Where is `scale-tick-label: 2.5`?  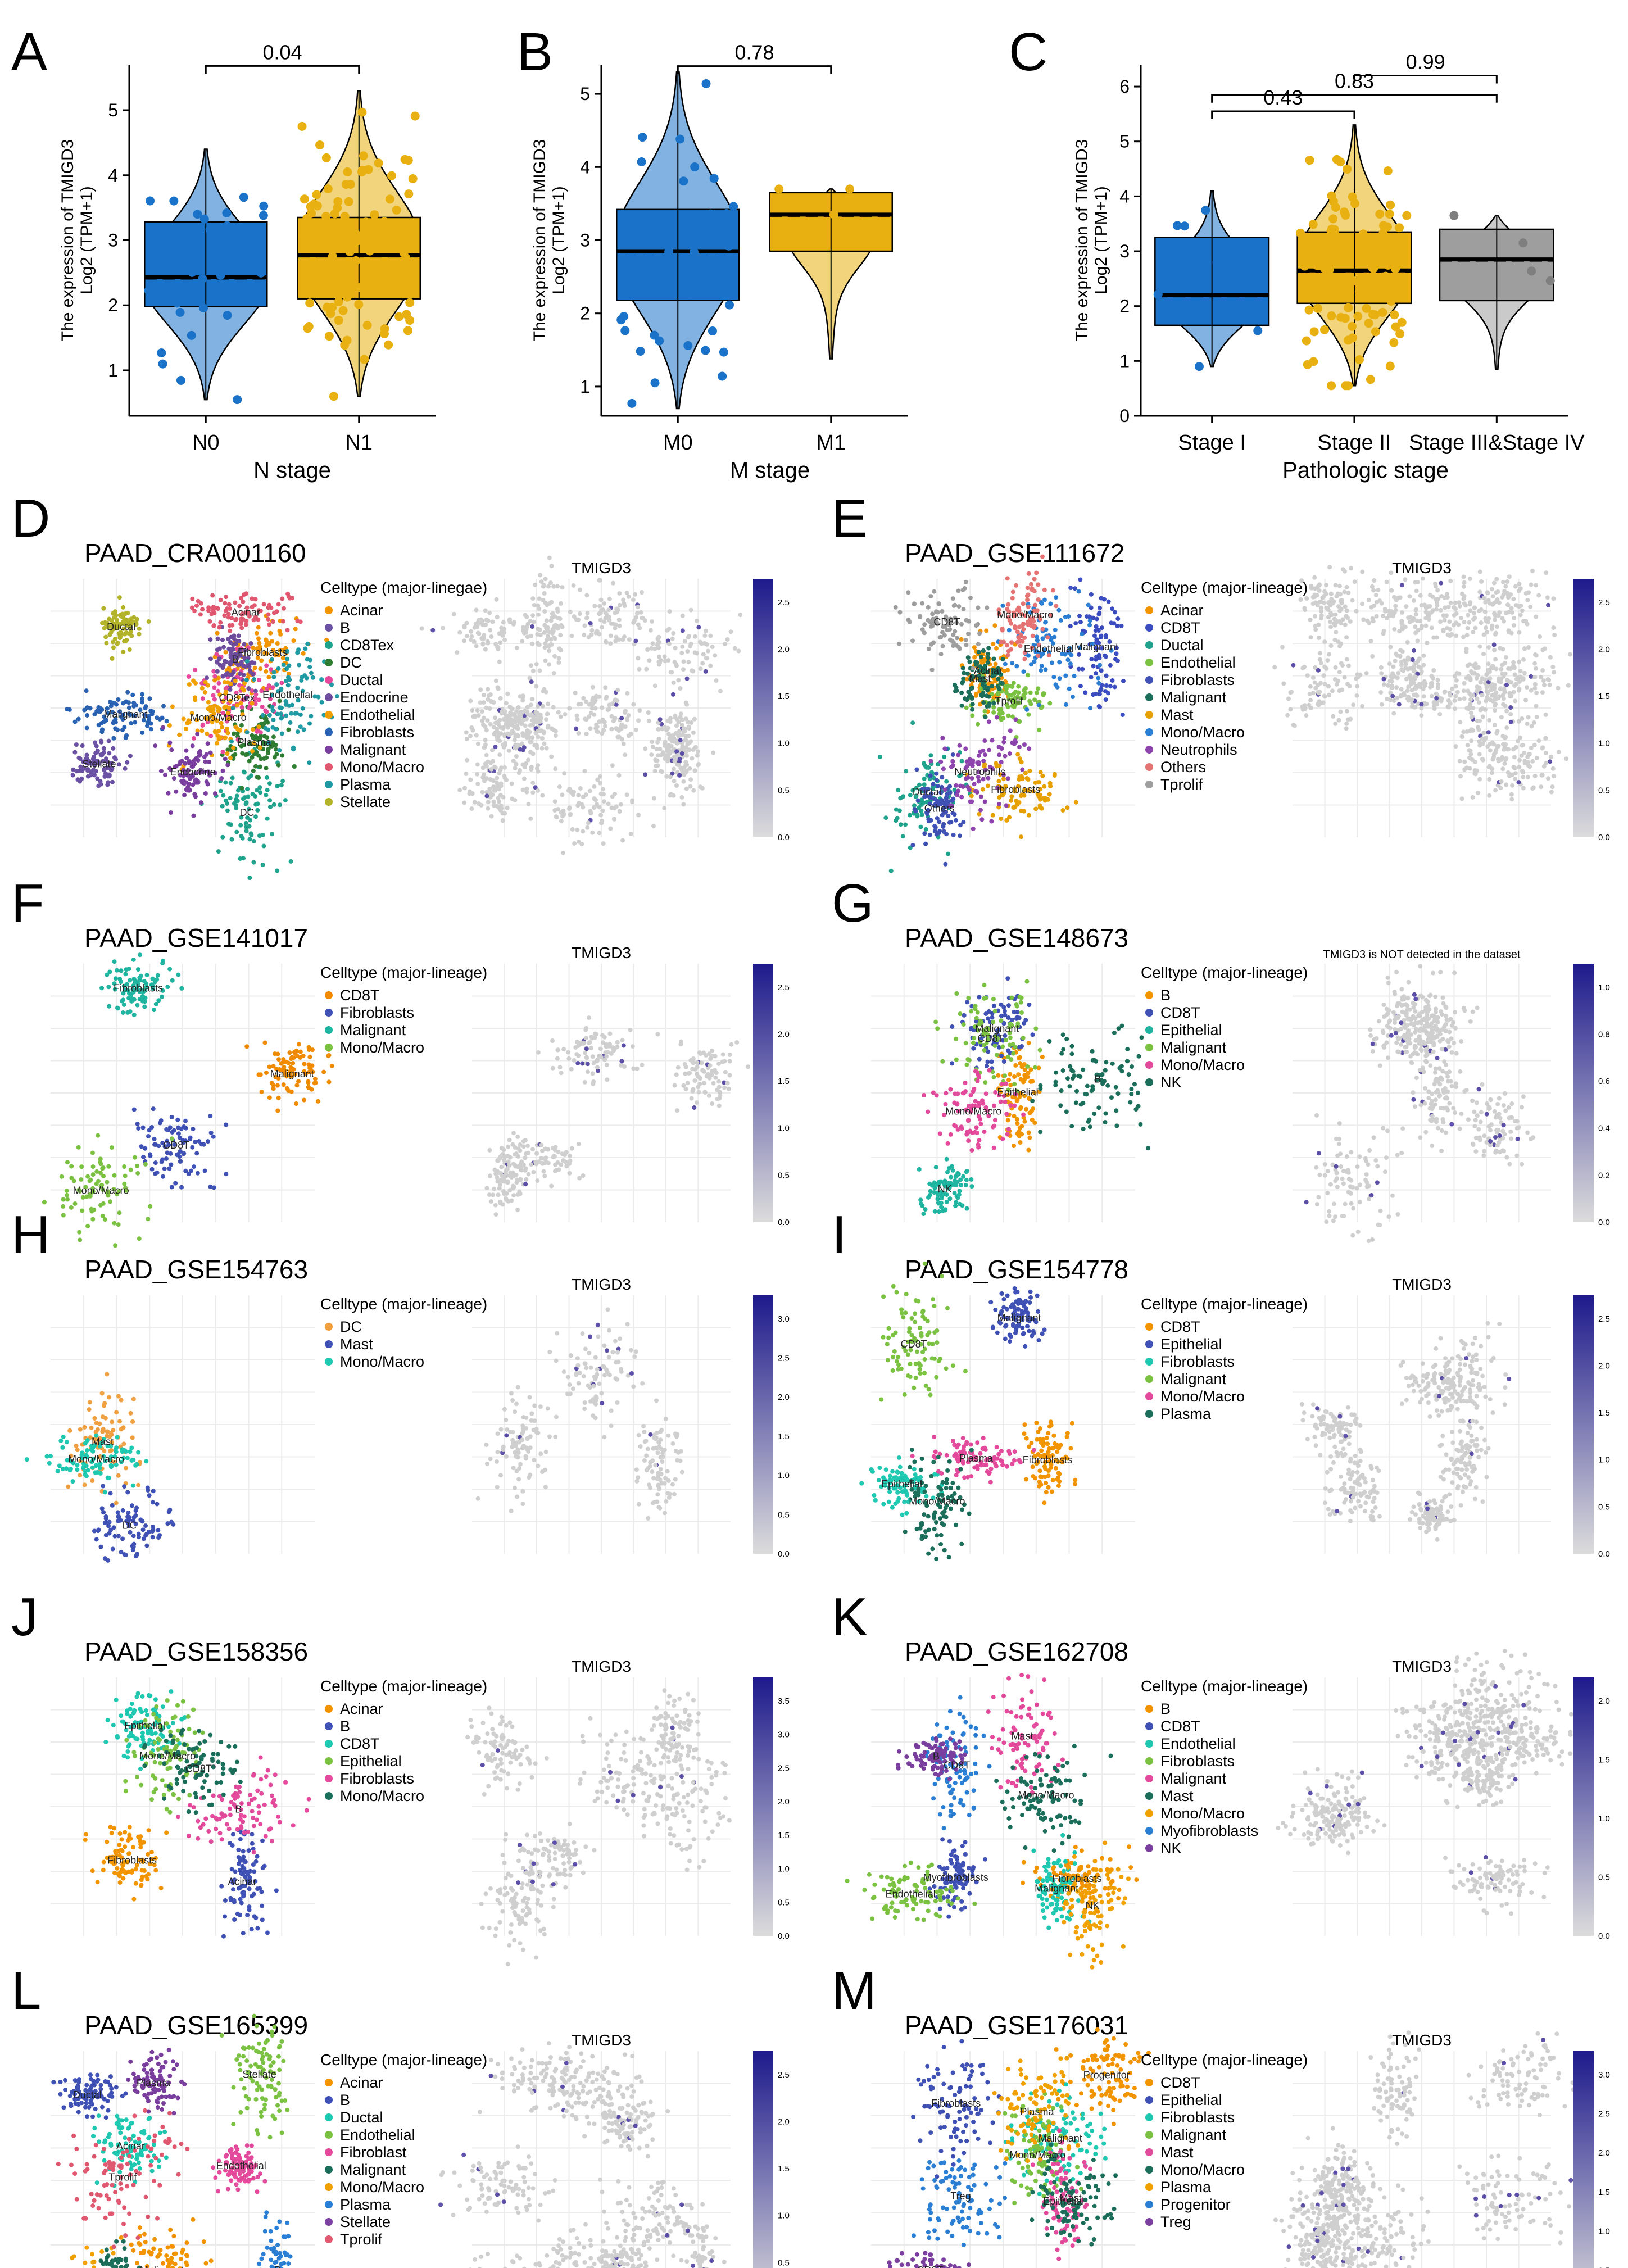 scale-tick-label: 2.5 is located at coordinates (1604, 602).